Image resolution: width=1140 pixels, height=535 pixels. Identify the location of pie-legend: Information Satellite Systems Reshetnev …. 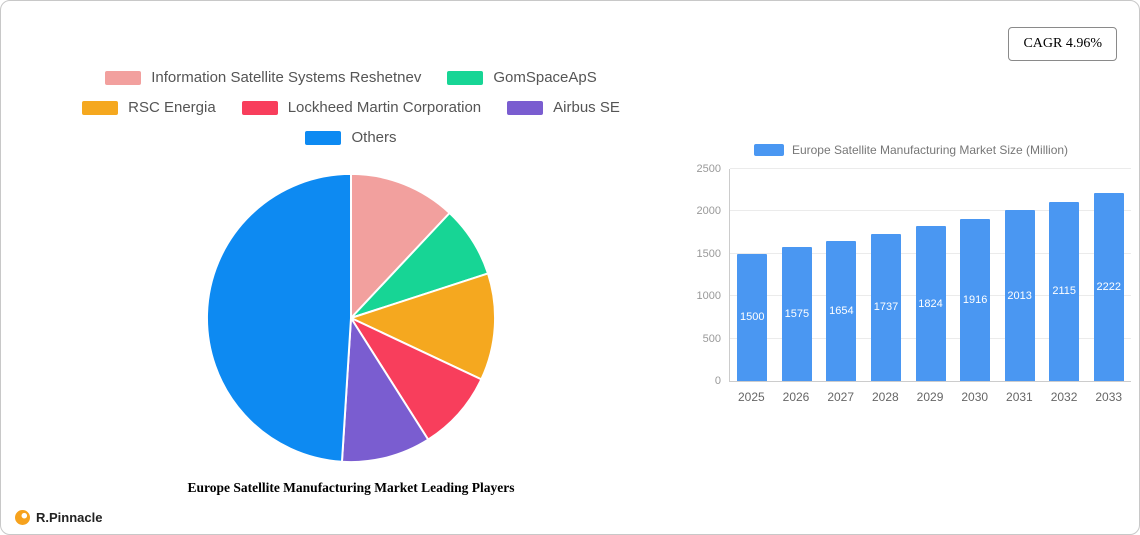
(351, 107).